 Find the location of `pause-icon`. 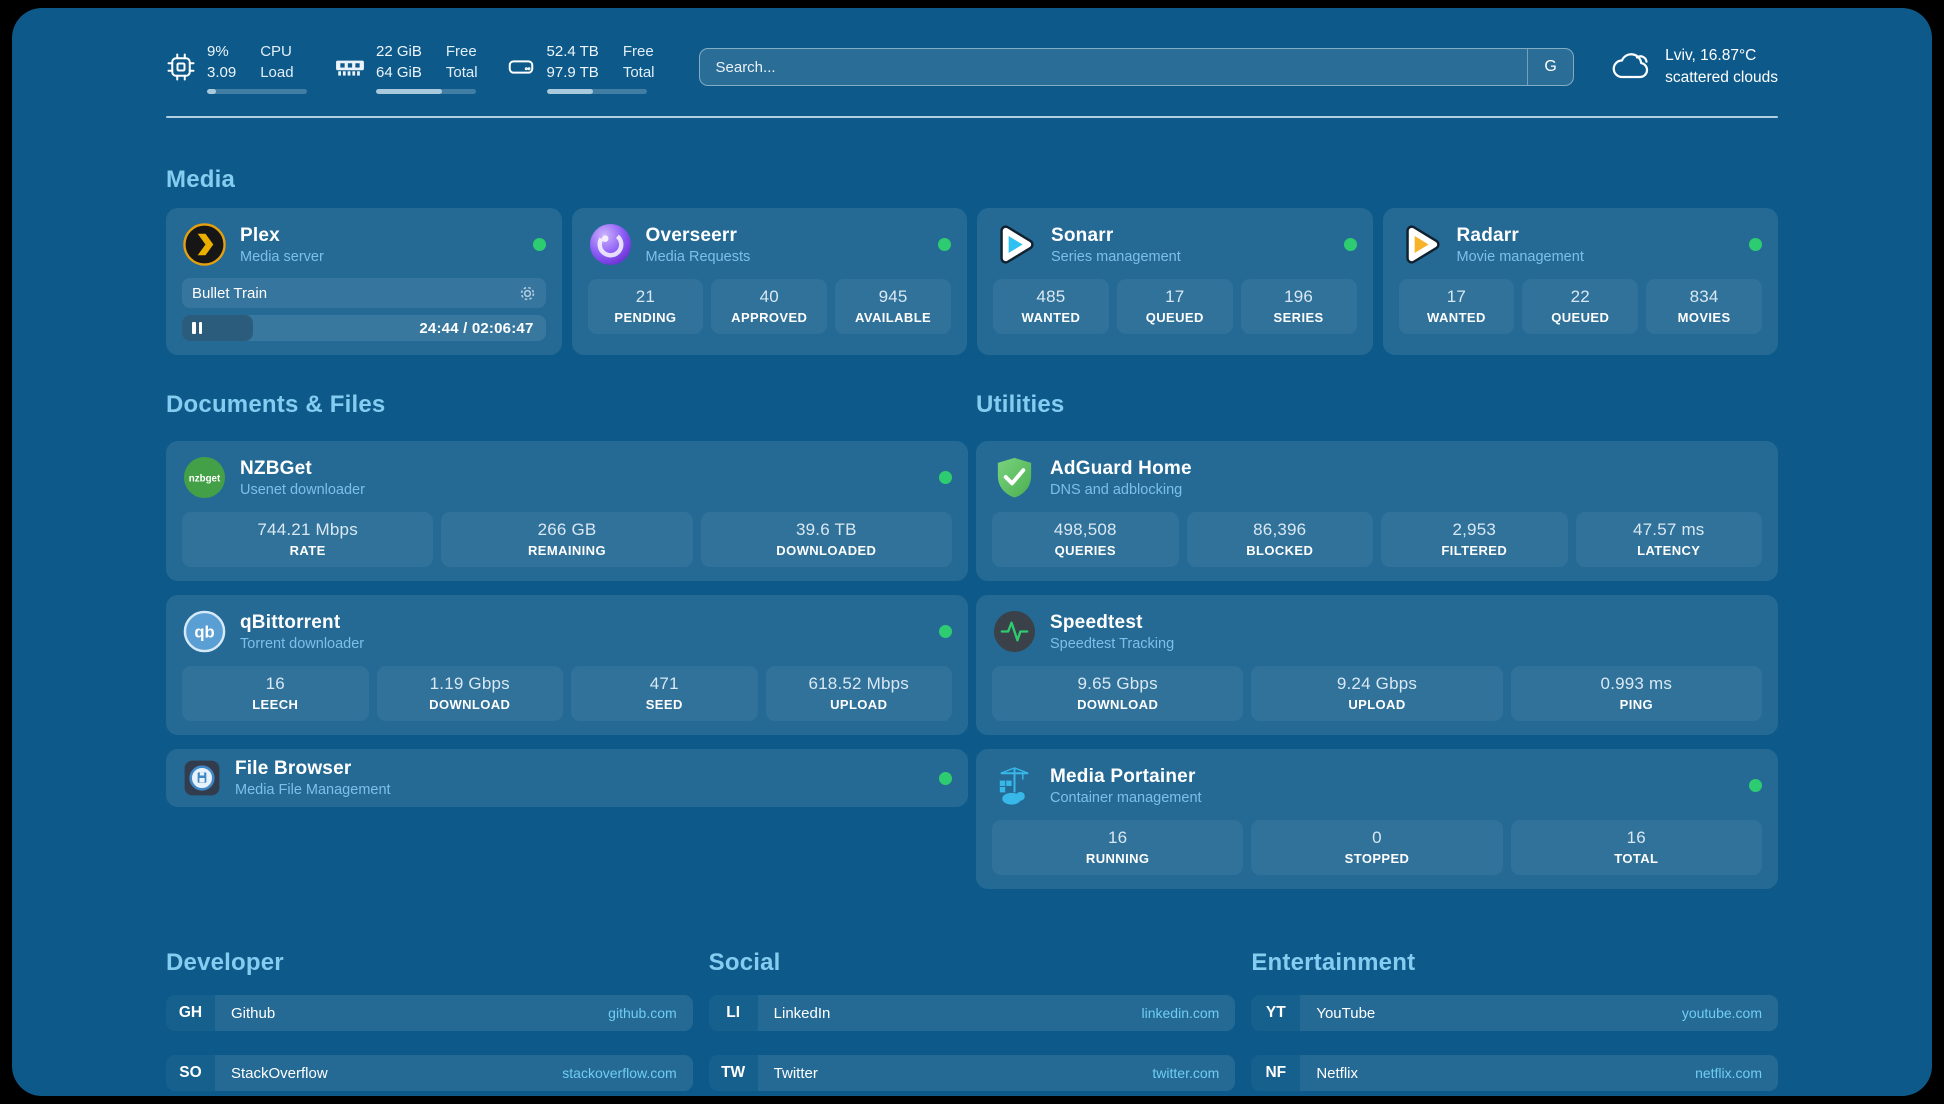

pause-icon is located at coordinates (197, 328).